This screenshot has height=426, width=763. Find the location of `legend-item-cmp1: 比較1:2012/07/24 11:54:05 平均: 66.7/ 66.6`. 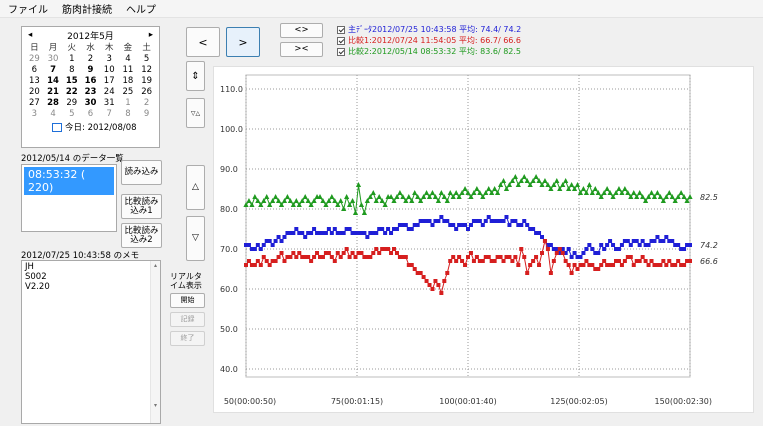

legend-item-cmp1: 比較1:2012/07/24 11:54:05 平均: 66.7/ 66.6 is located at coordinates (429, 40).